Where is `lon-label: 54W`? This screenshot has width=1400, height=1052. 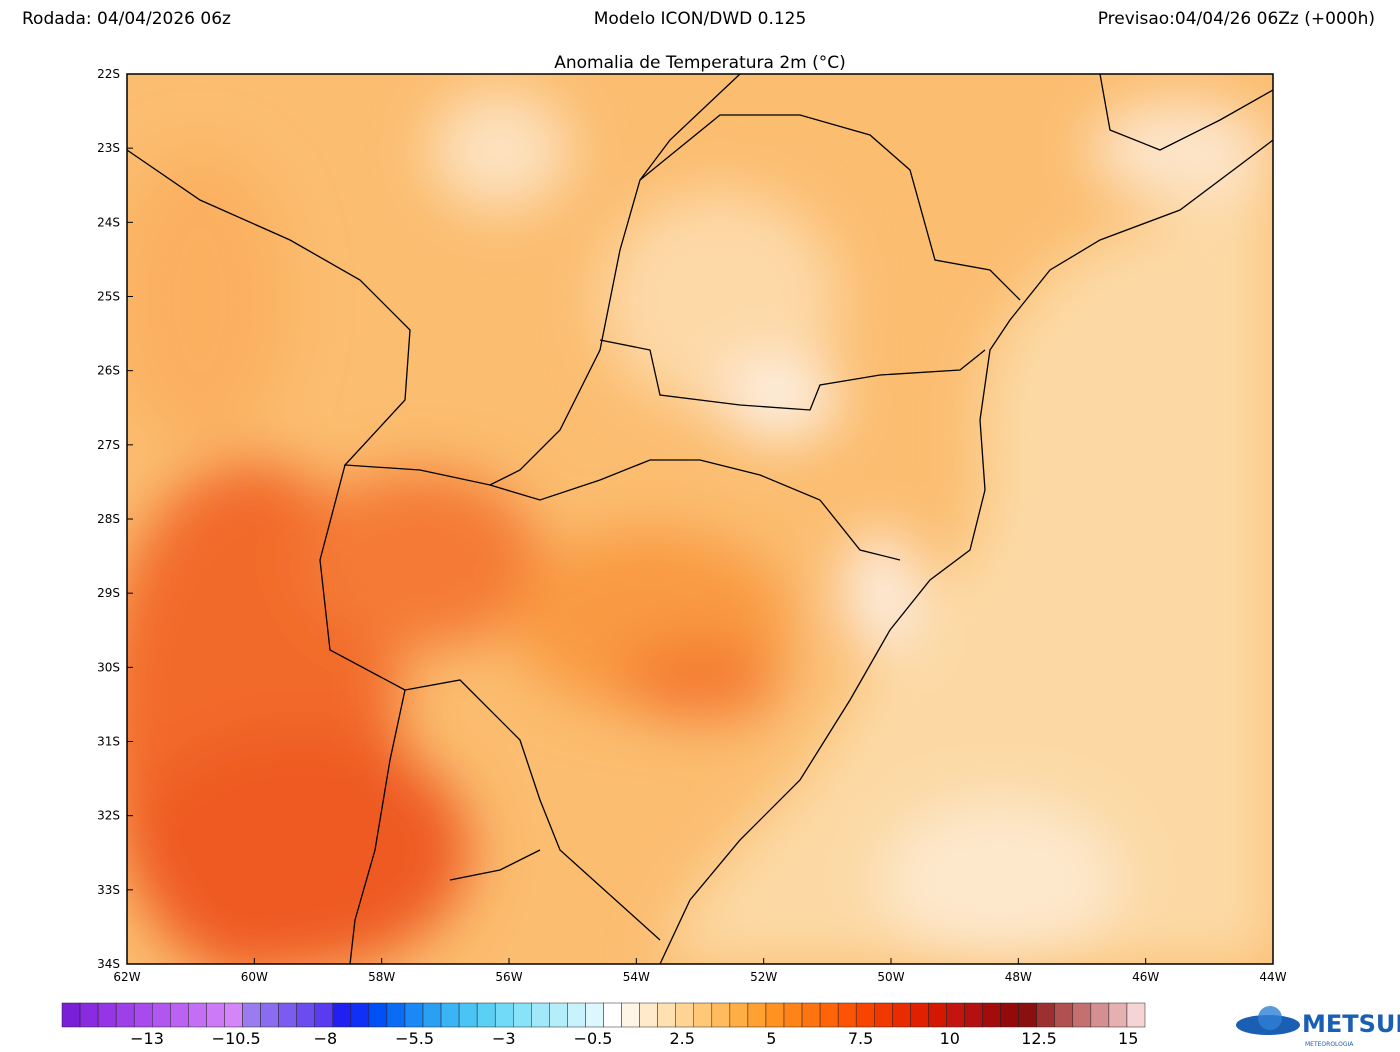
lon-label: 54W is located at coordinates (636, 977).